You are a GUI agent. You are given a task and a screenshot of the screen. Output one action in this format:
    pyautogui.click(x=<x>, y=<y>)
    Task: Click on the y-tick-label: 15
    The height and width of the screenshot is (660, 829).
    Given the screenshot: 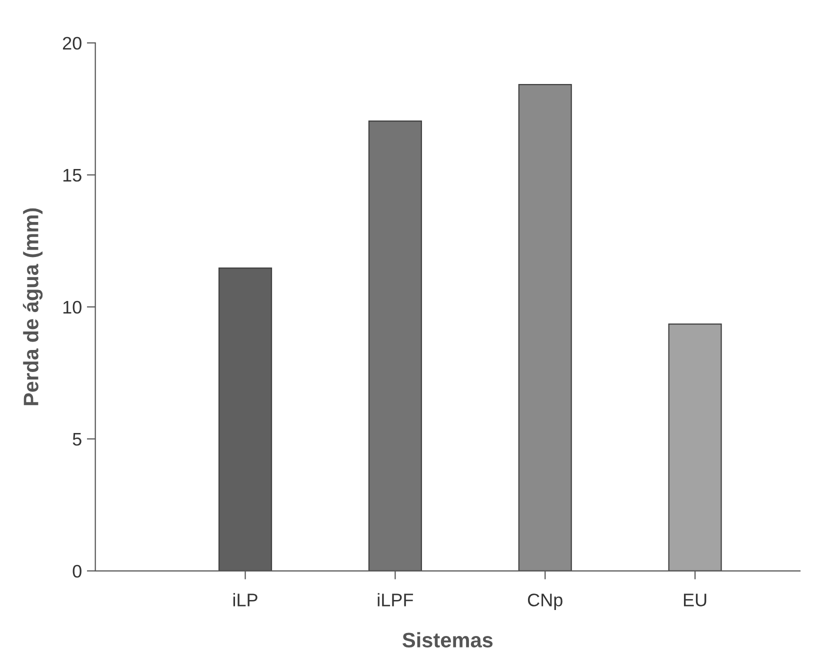 What is the action you would take?
    pyautogui.click(x=72, y=175)
    